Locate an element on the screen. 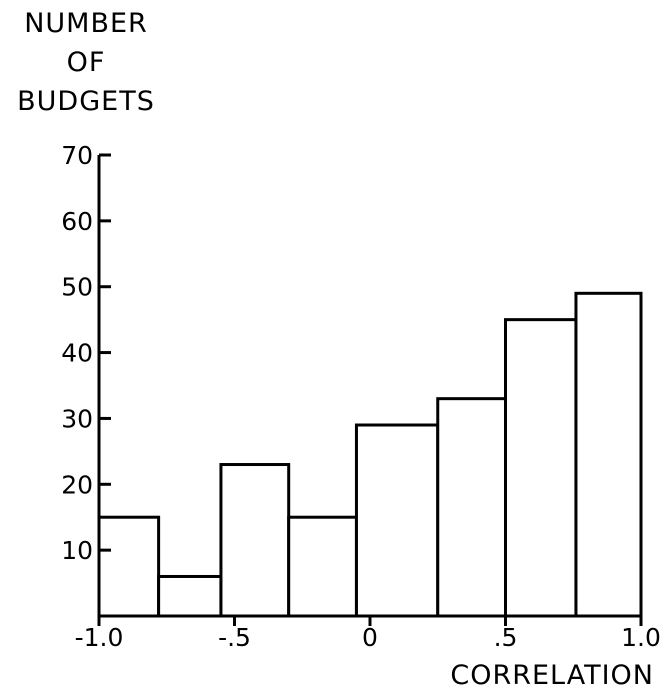 The width and height of the screenshot is (668, 691). y-tick-label: 60 is located at coordinates (77, 221).